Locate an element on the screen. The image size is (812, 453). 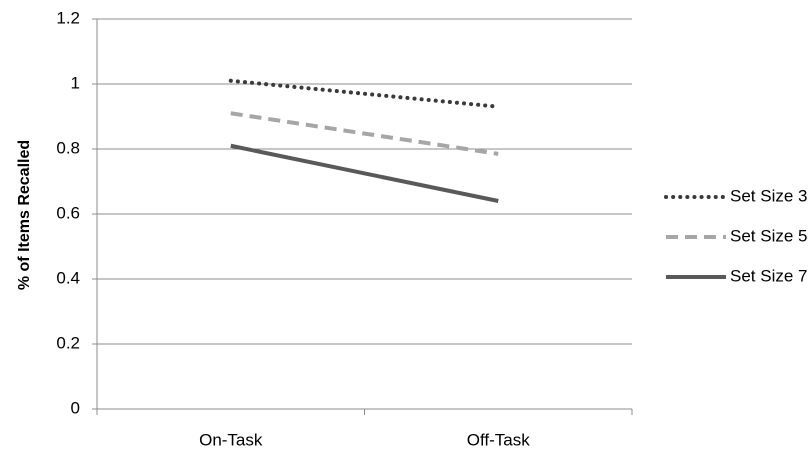
y-tick-labels: 0 0.2 0.4 0.6 0.8 1 1.2 is located at coordinates (68, 212).